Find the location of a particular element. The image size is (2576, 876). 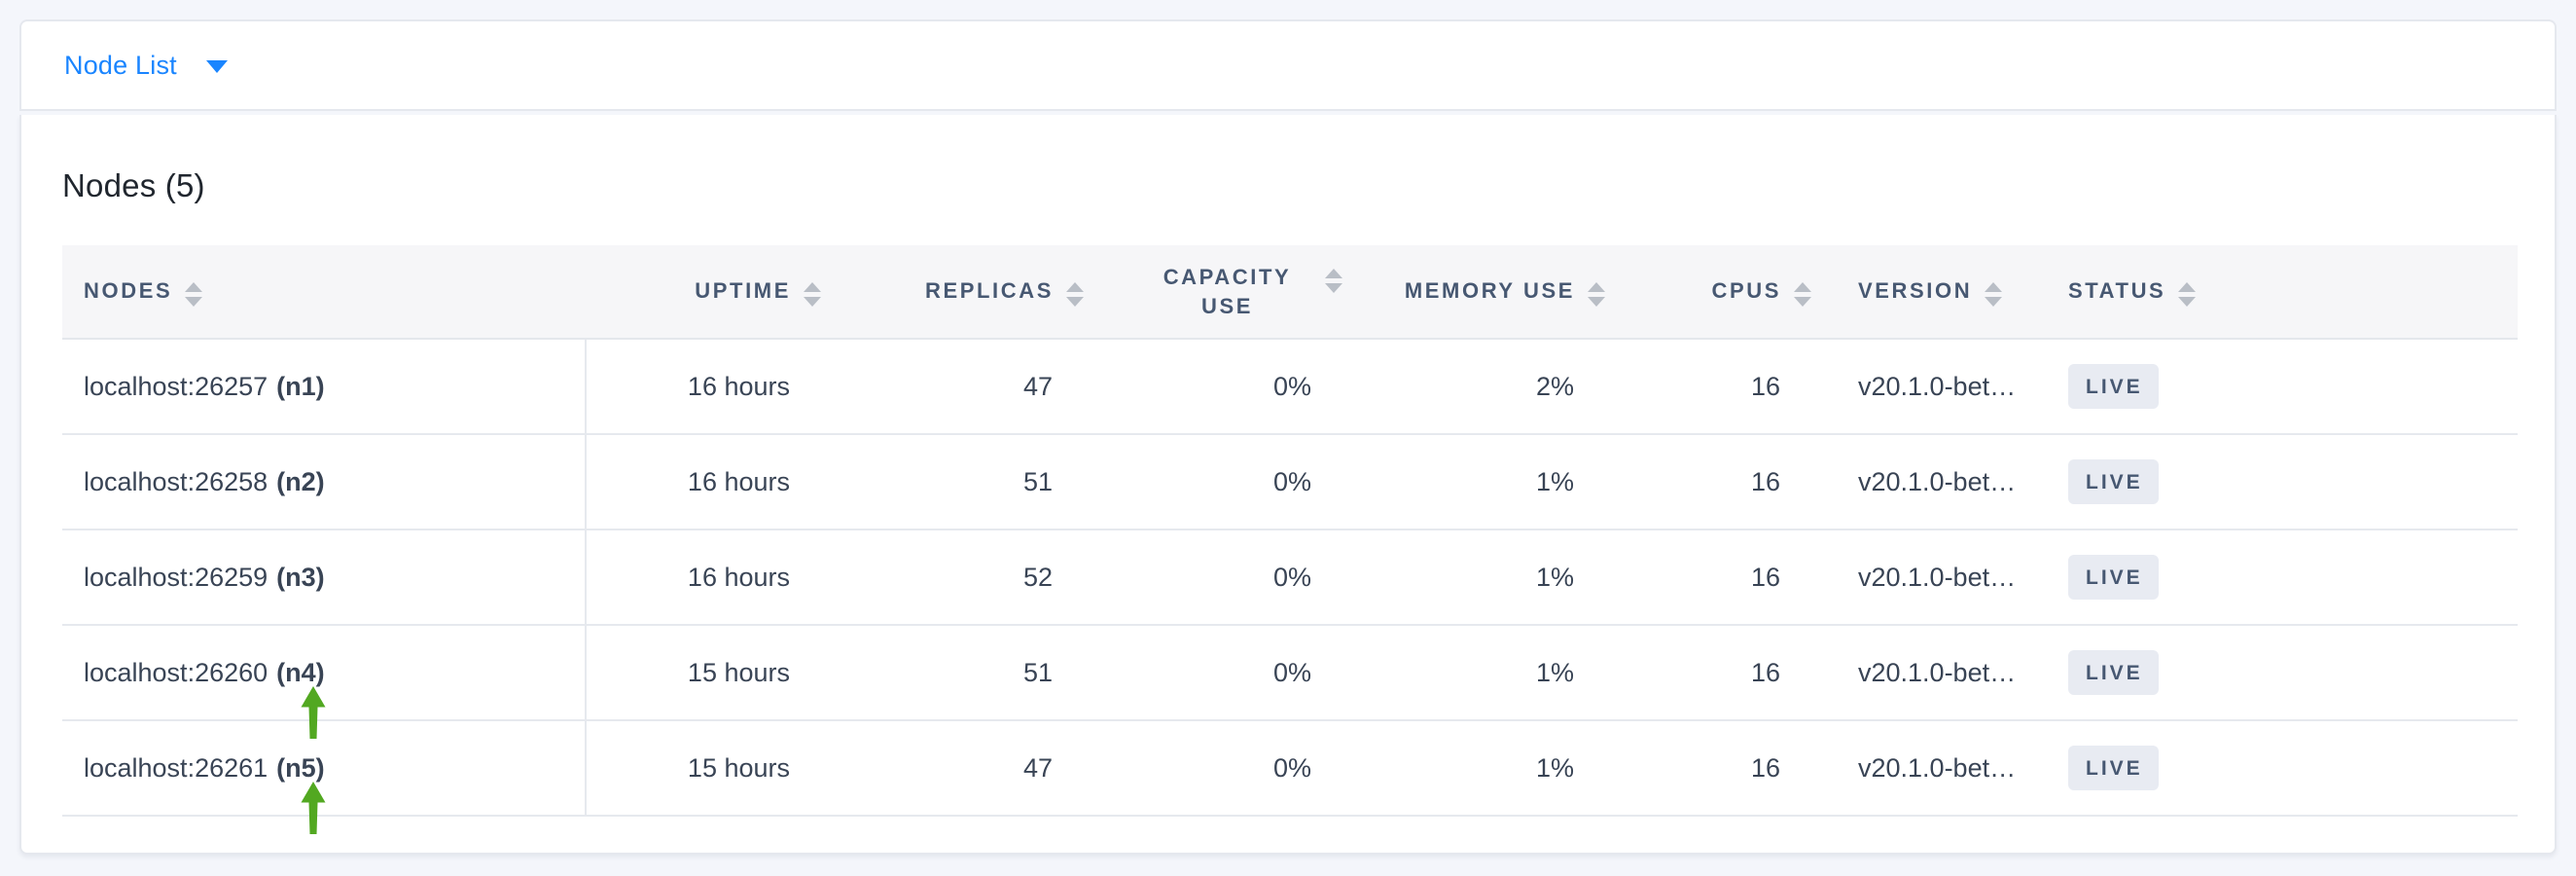

column-header-replicas: REPLICAS is located at coordinates (960, 293).